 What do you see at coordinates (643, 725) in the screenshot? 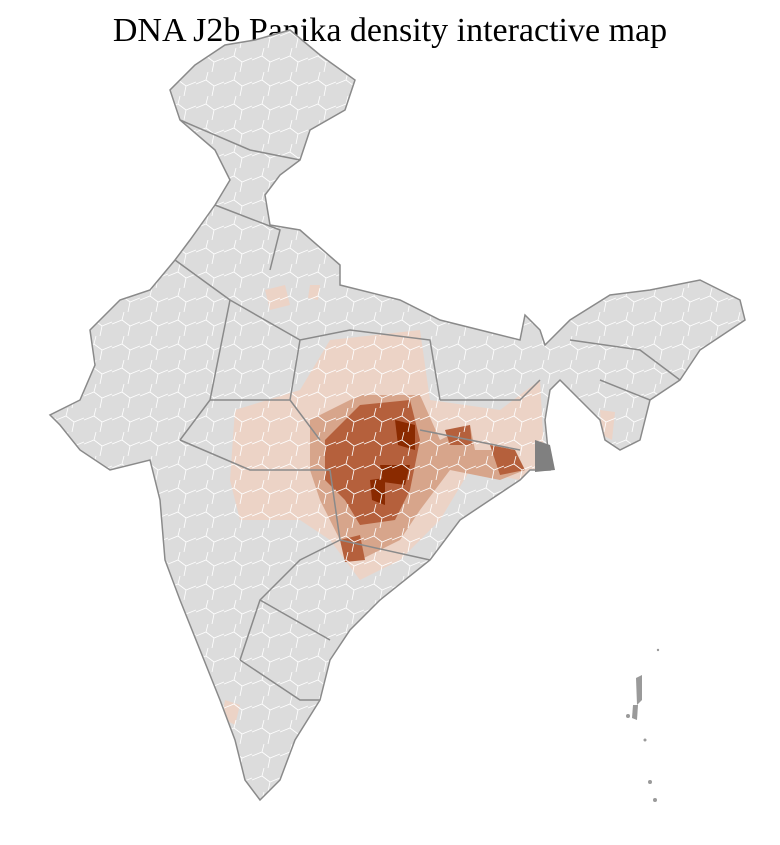
I see `andaman-nicobar-islands` at bounding box center [643, 725].